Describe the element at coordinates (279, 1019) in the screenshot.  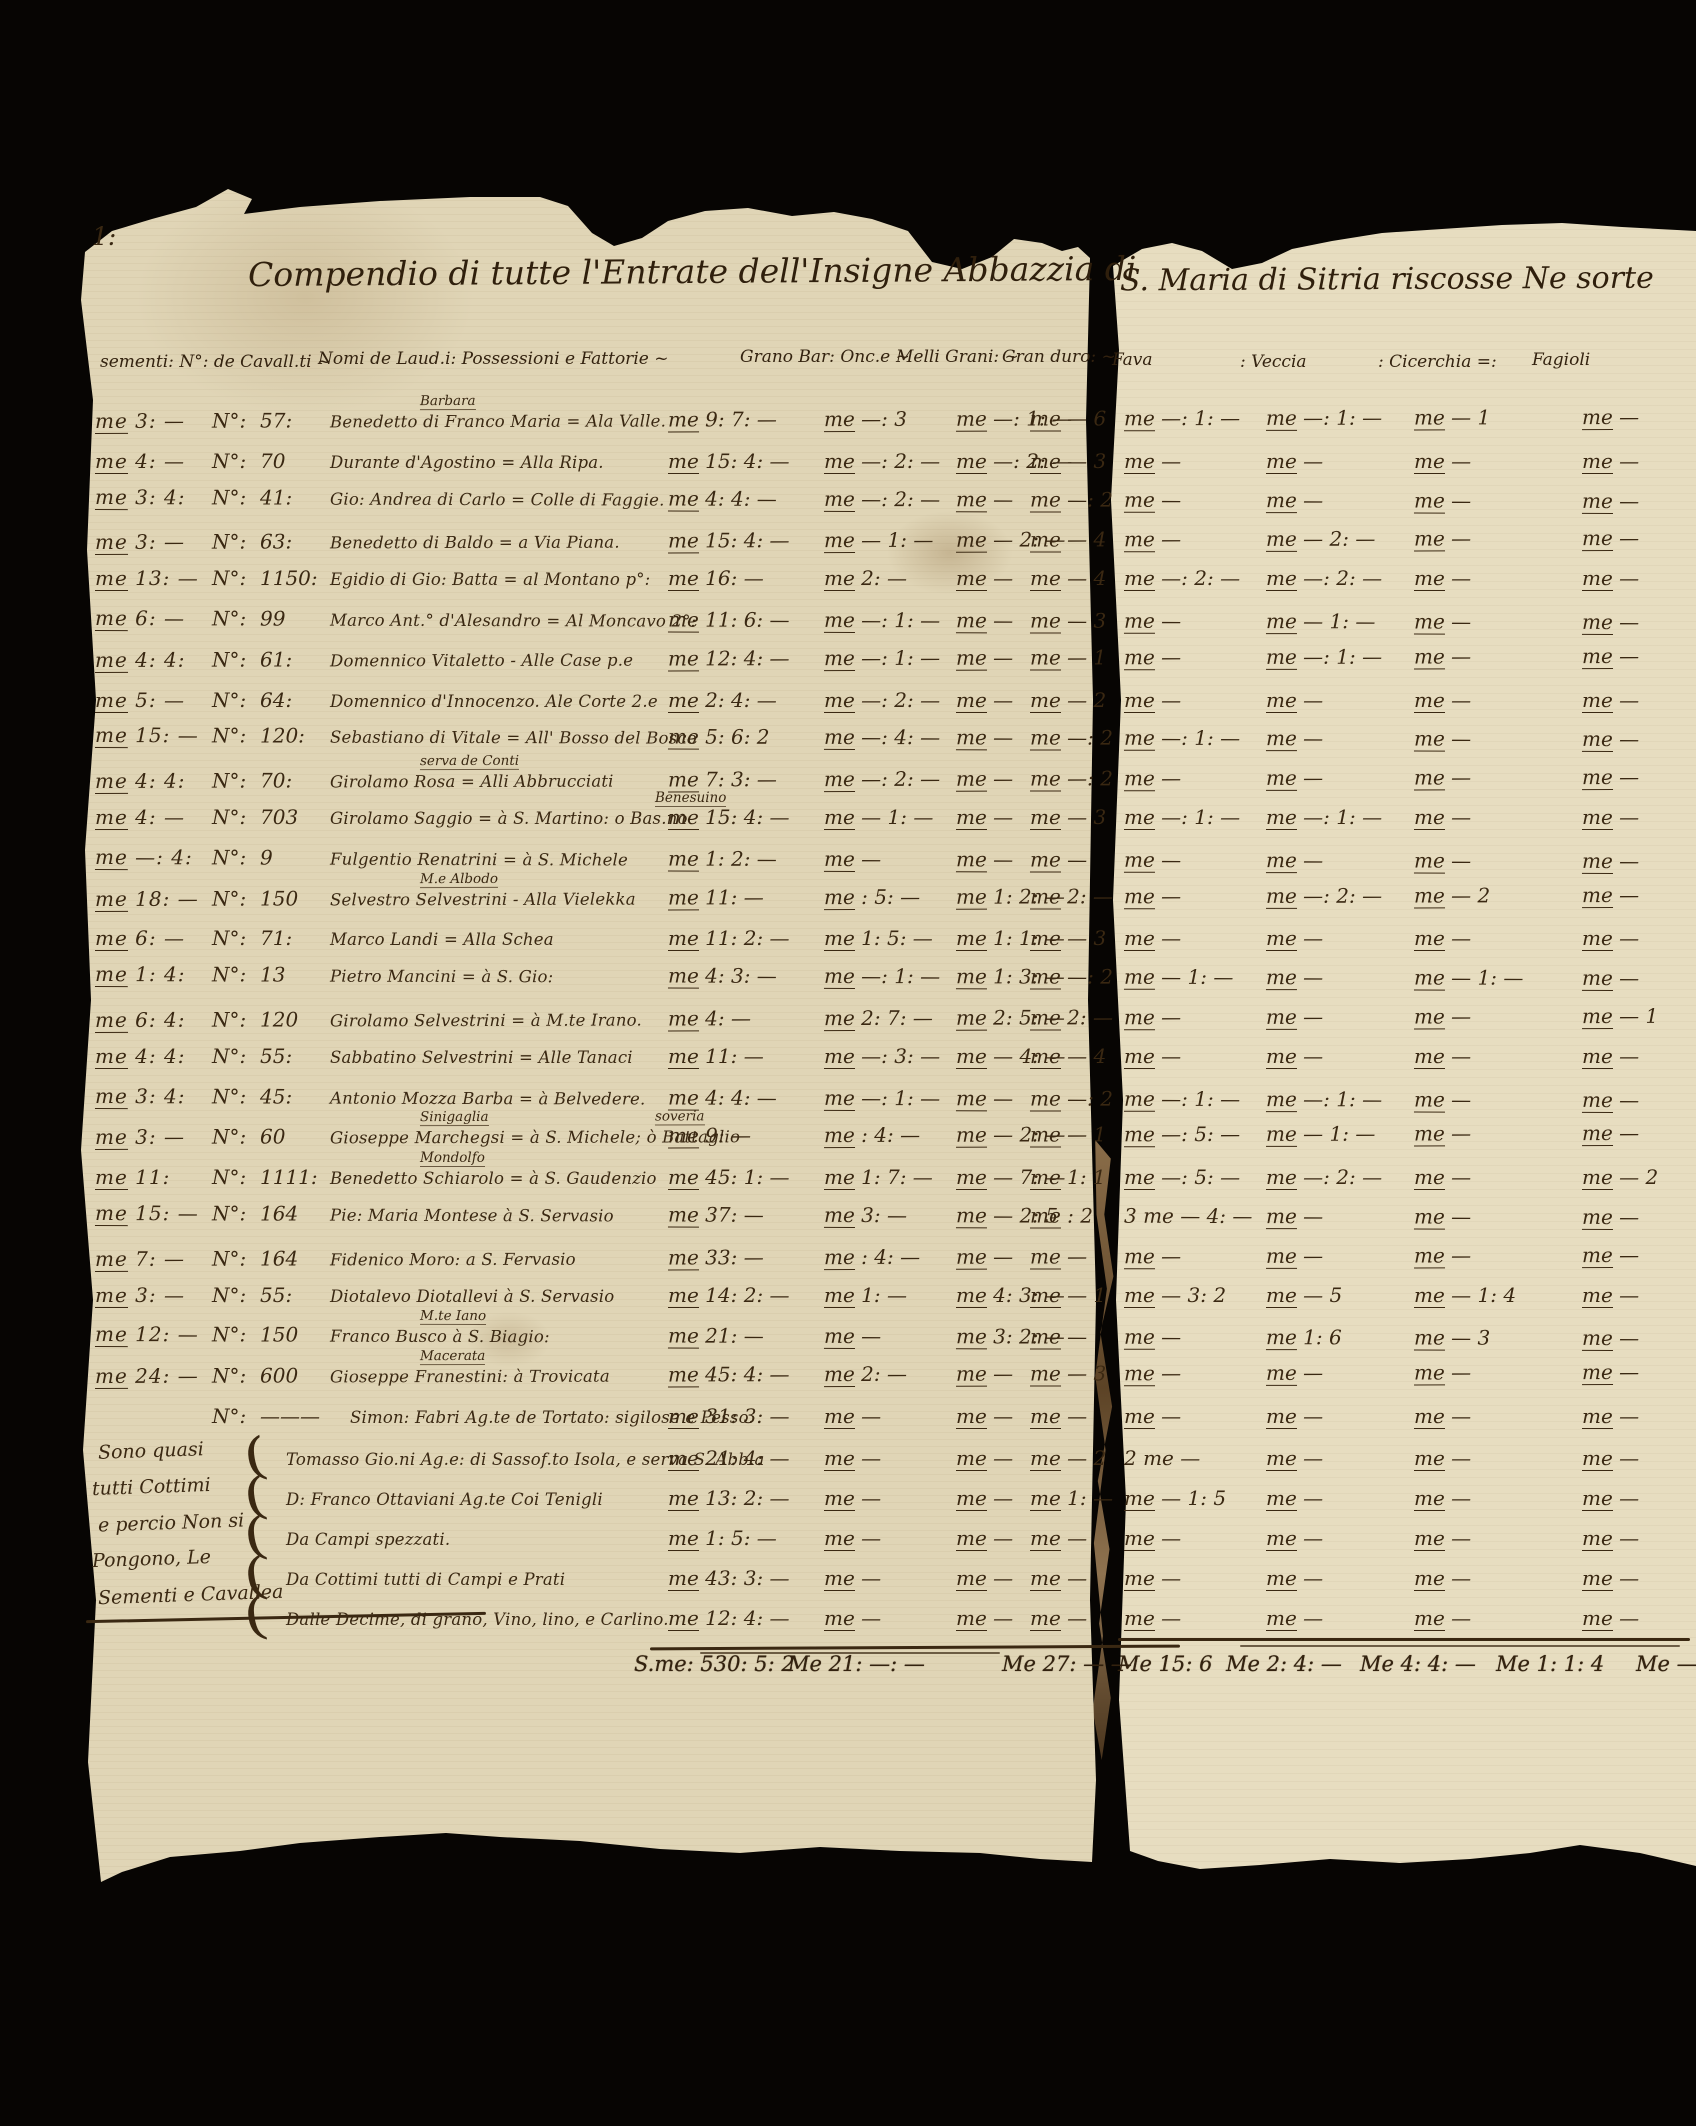
I see `cell-laude-number: 120` at that location.